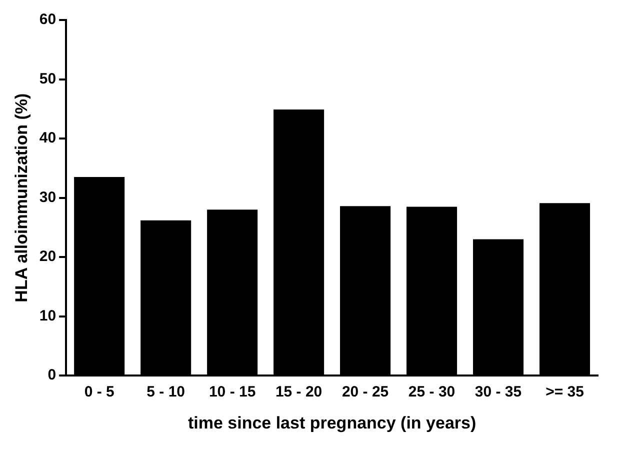  What do you see at coordinates (432, 392) in the screenshot?
I see `x-tick-label: 25 - 30` at bounding box center [432, 392].